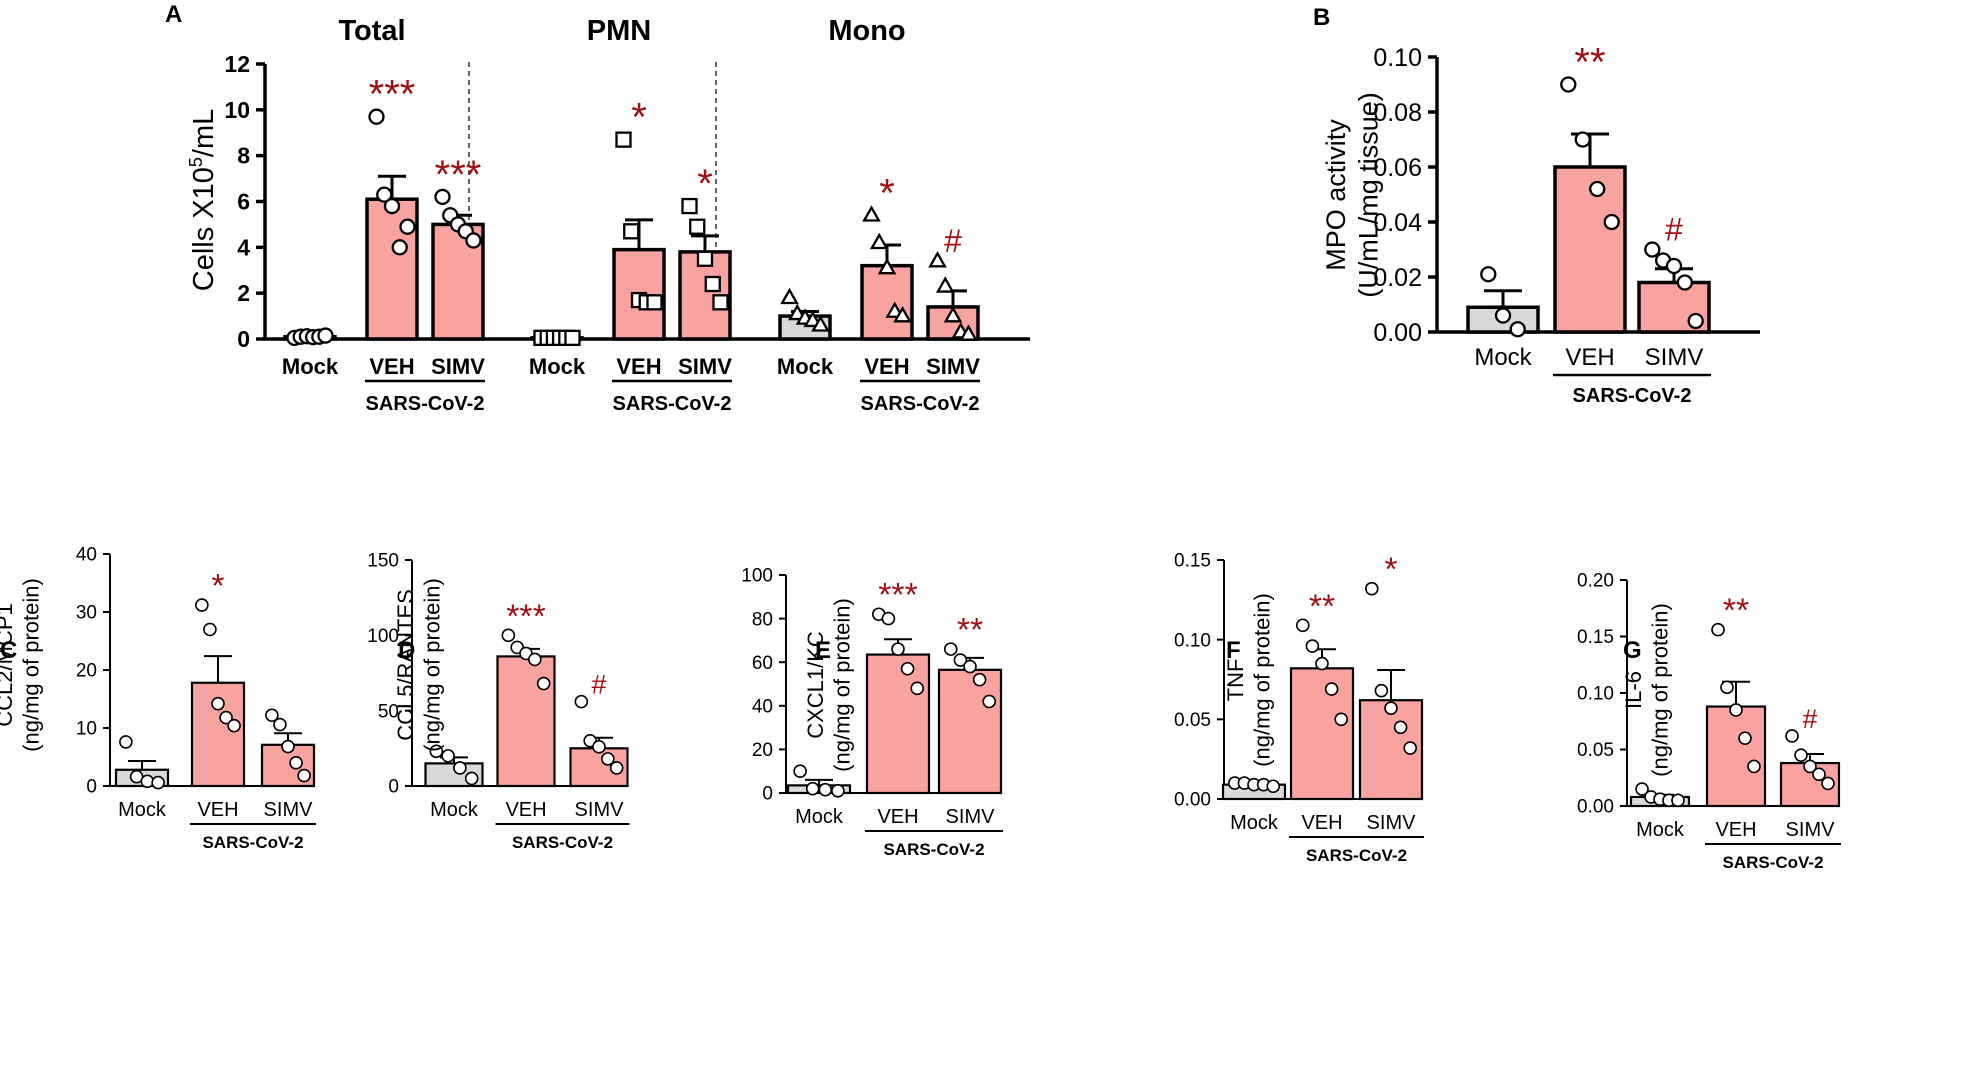 This screenshot has height=1087, width=1968. Describe the element at coordinates (1595, 581) in the screenshot. I see `y-tick-label: 0.20` at that location.